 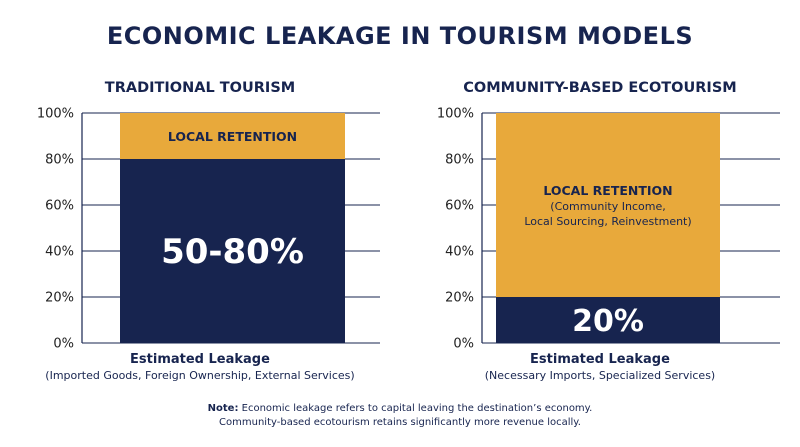 I want to click on leakage-value-label: 20%, so click(x=608, y=321).